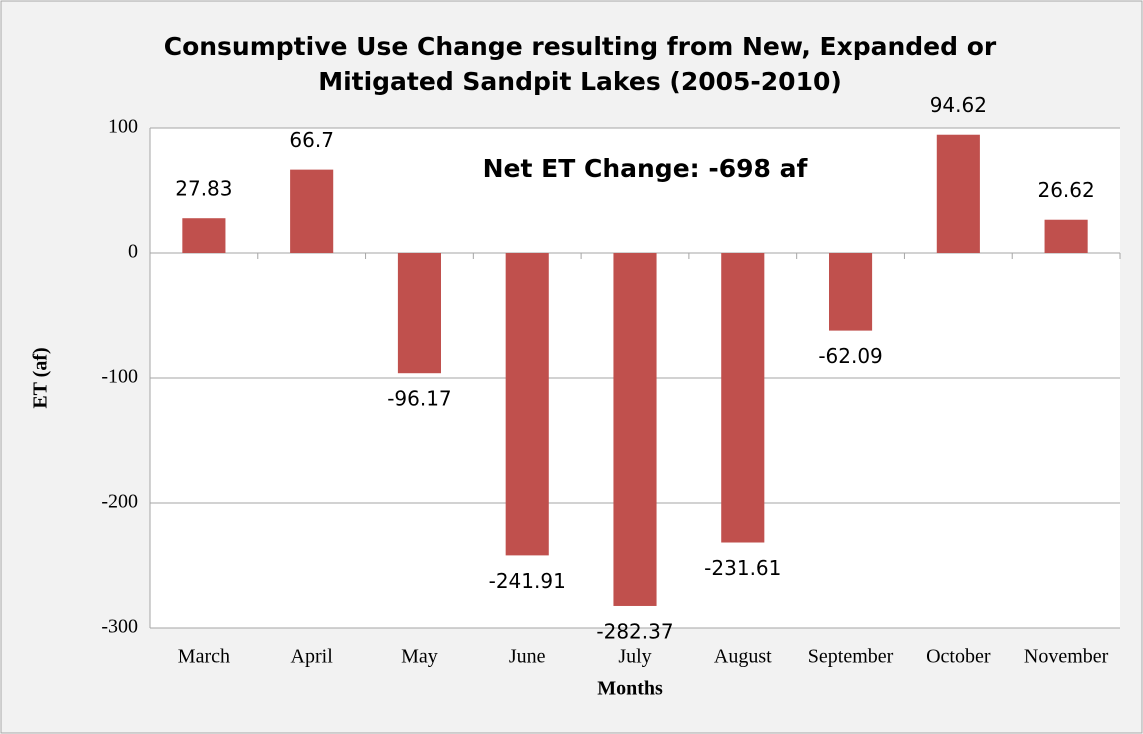 This screenshot has height=734, width=1143. What do you see at coordinates (634, 657) in the screenshot?
I see `x-tick-label: July` at bounding box center [634, 657].